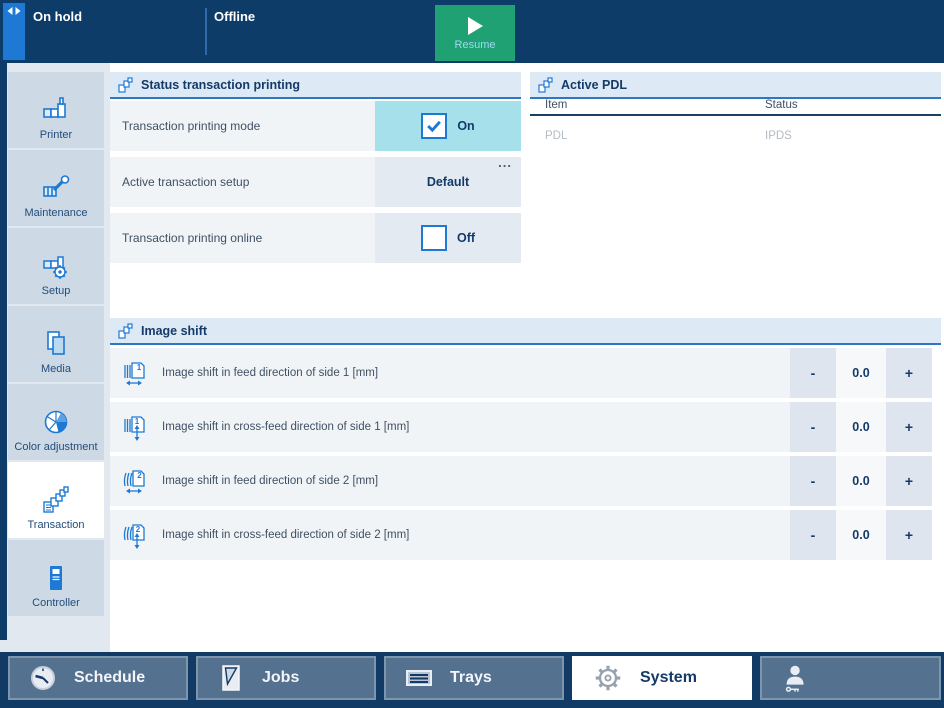  What do you see at coordinates (191, 126) in the screenshot?
I see `row-label: Transaction printing mode` at bounding box center [191, 126].